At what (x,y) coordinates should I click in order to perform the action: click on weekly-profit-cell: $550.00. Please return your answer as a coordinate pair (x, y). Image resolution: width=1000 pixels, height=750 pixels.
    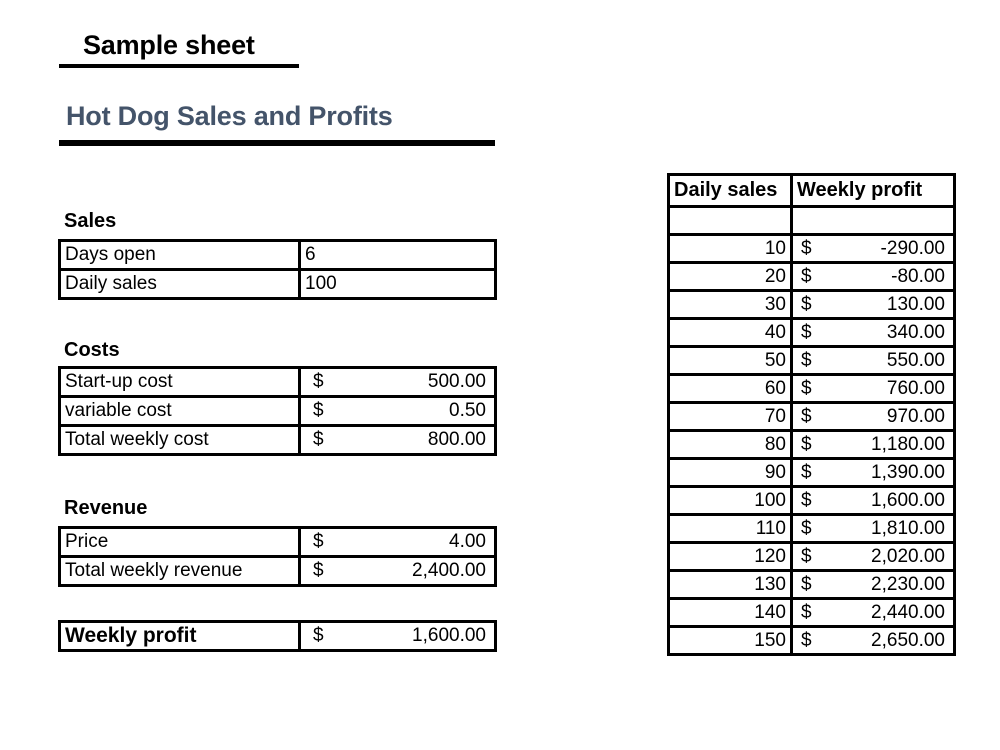
    Looking at the image, I should click on (873, 360).